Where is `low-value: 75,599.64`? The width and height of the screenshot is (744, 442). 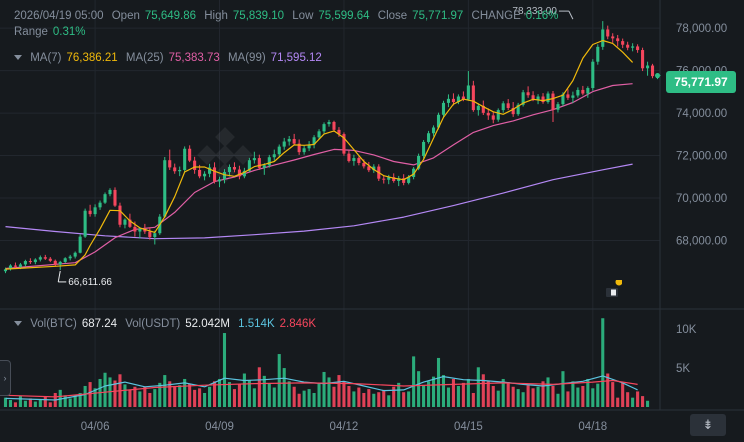 low-value: 75,599.64 is located at coordinates (344, 16).